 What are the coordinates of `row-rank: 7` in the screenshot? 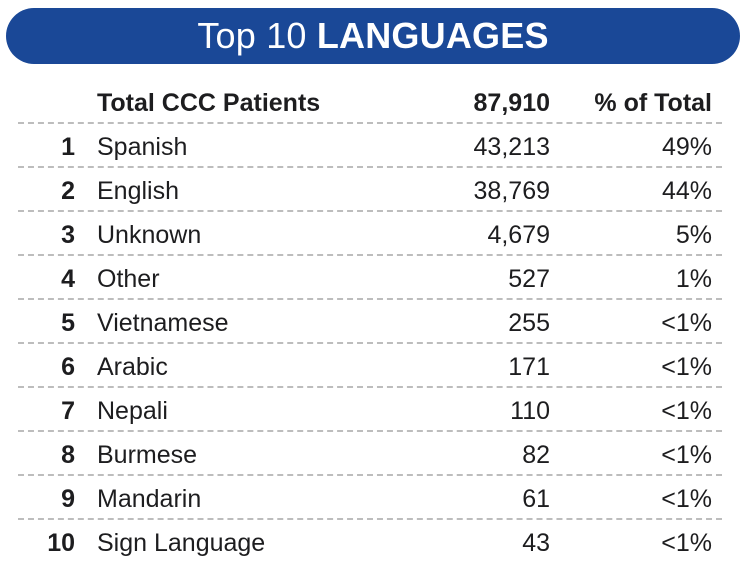 It's located at (68, 411).